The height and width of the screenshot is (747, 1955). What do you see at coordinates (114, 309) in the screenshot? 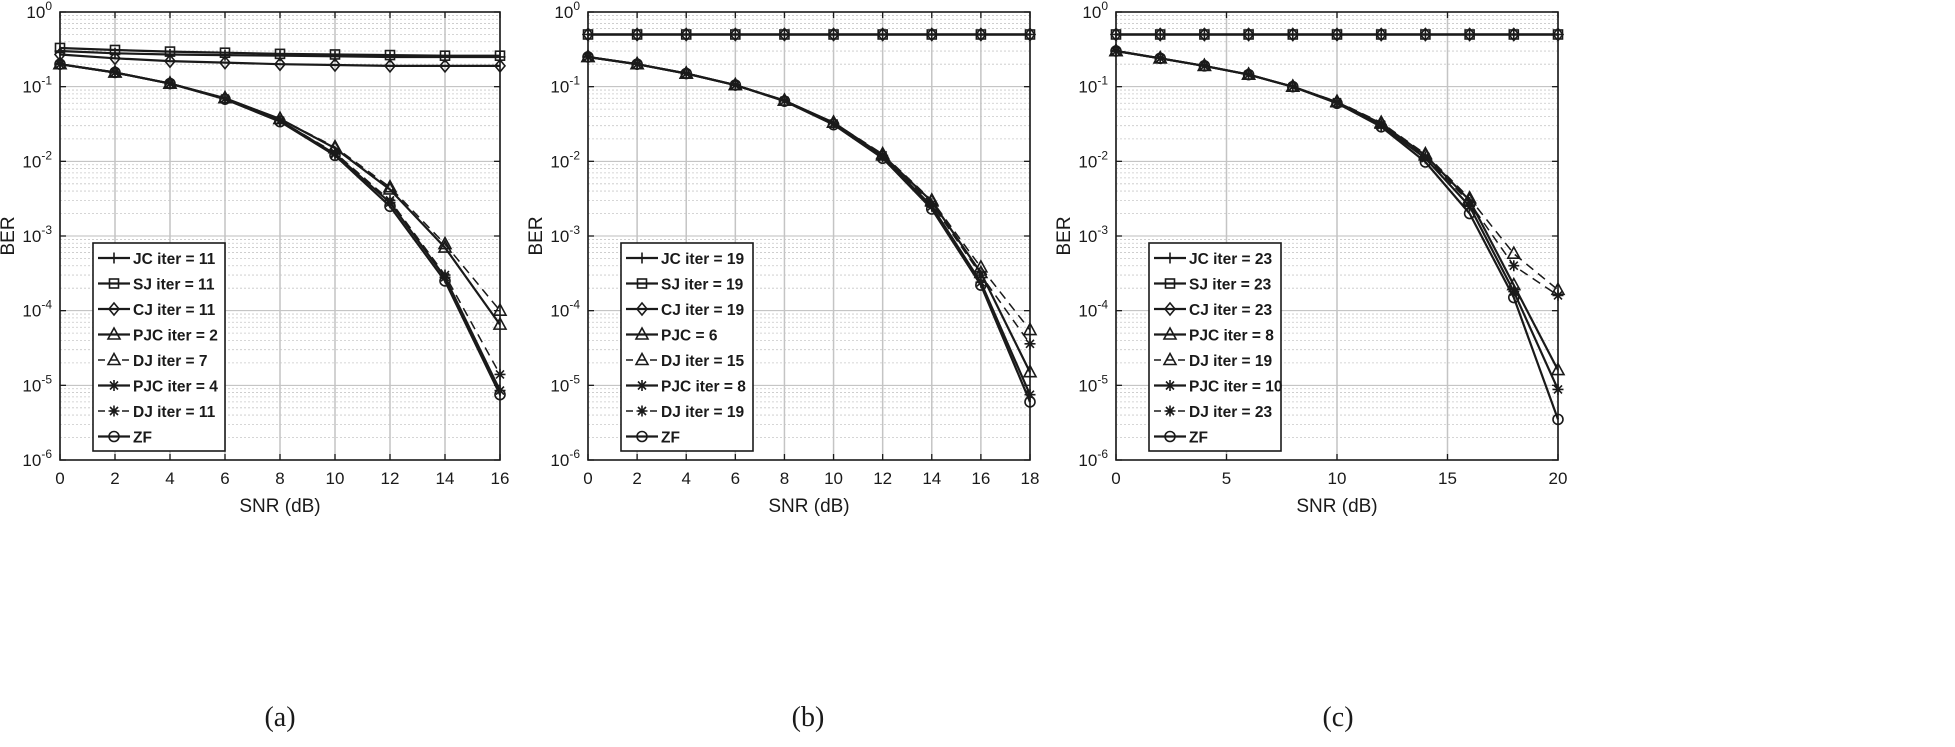
I see `panel-a-legend-item-3-marker` at bounding box center [114, 309].